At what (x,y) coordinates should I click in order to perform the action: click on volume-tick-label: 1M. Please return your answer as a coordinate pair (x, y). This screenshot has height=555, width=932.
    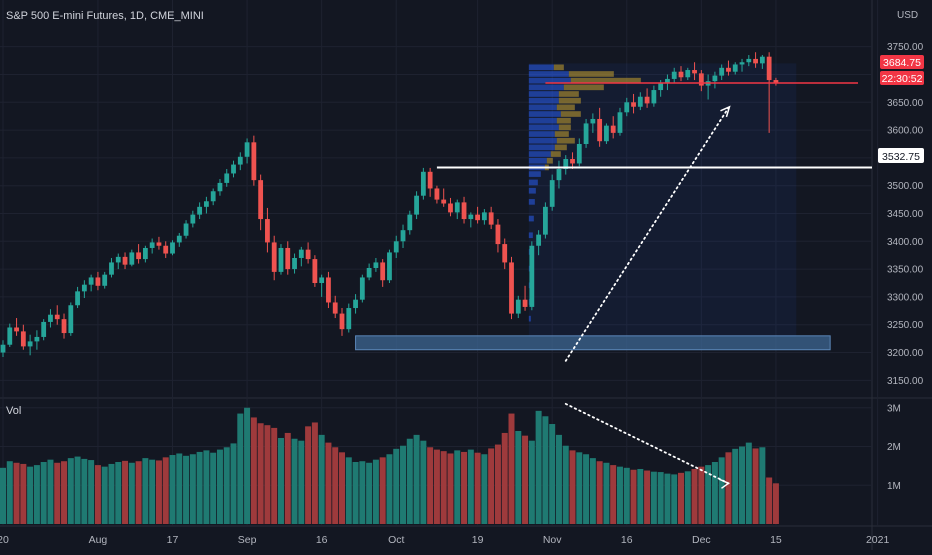
    Looking at the image, I should click on (894, 486).